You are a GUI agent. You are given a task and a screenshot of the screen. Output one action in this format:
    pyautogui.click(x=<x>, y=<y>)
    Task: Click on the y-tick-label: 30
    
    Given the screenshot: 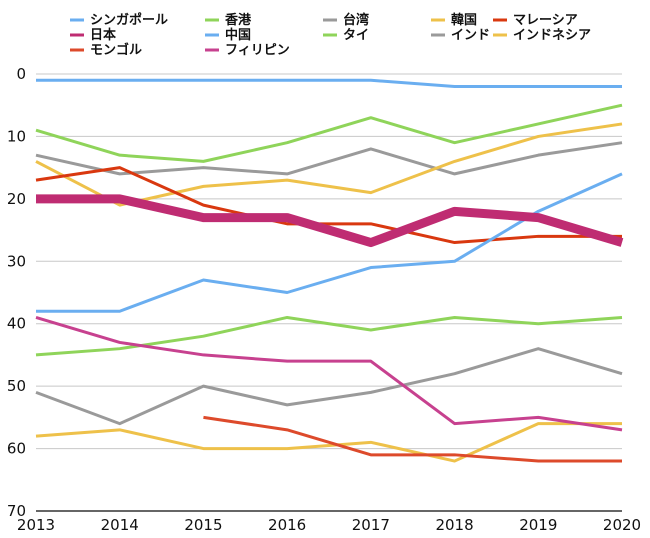 What is the action you would take?
    pyautogui.click(x=16, y=261)
    